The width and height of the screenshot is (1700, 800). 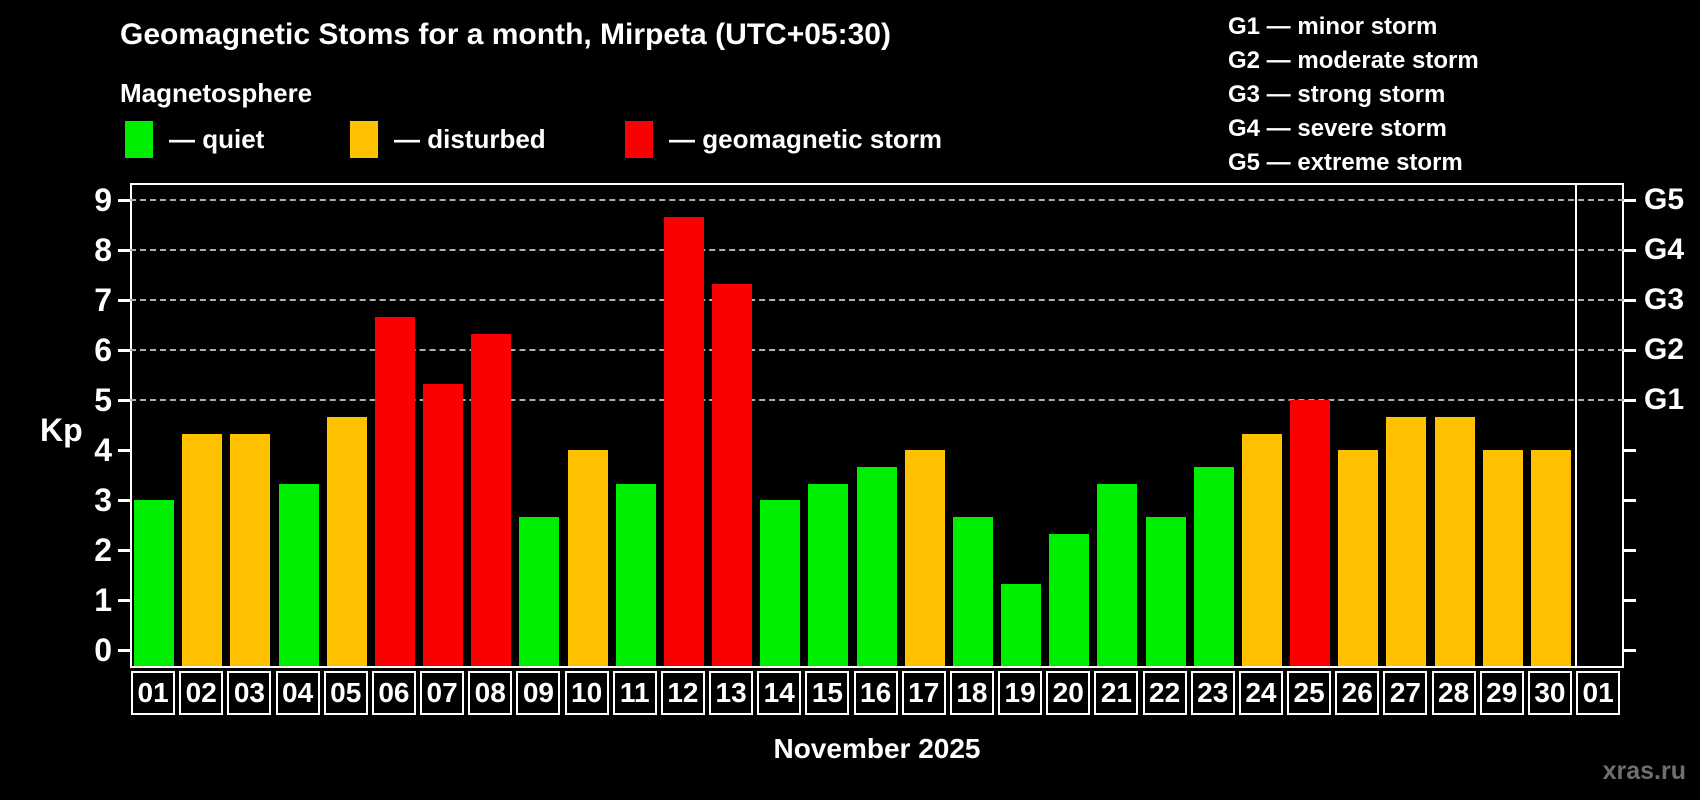 What do you see at coordinates (877, 250) in the screenshot?
I see `gridline-kp8` at bounding box center [877, 250].